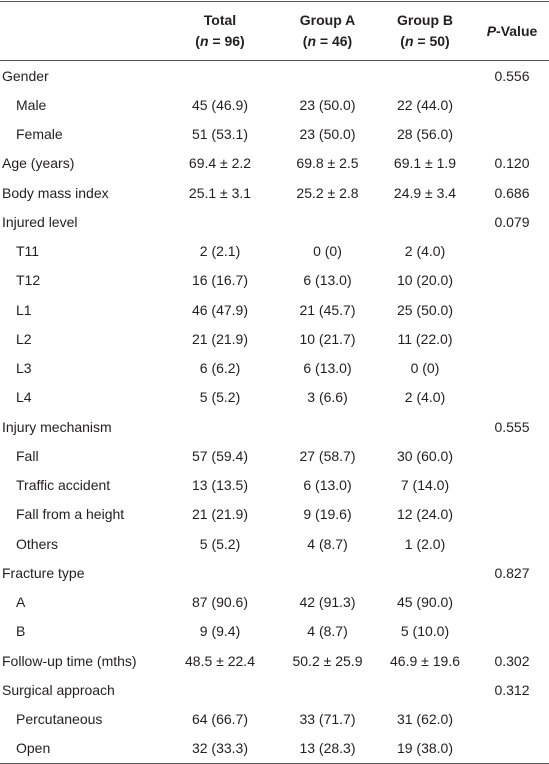 The width and height of the screenshot is (549, 764). I want to click on row-label: Age (years), so click(38, 163).